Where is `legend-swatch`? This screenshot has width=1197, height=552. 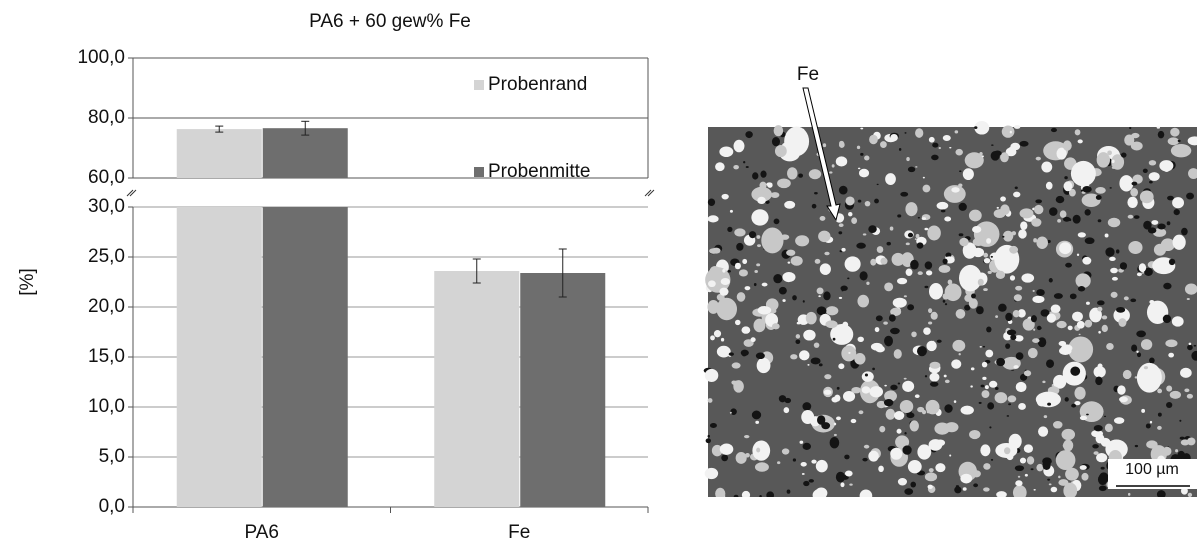 legend-swatch is located at coordinates (479, 172).